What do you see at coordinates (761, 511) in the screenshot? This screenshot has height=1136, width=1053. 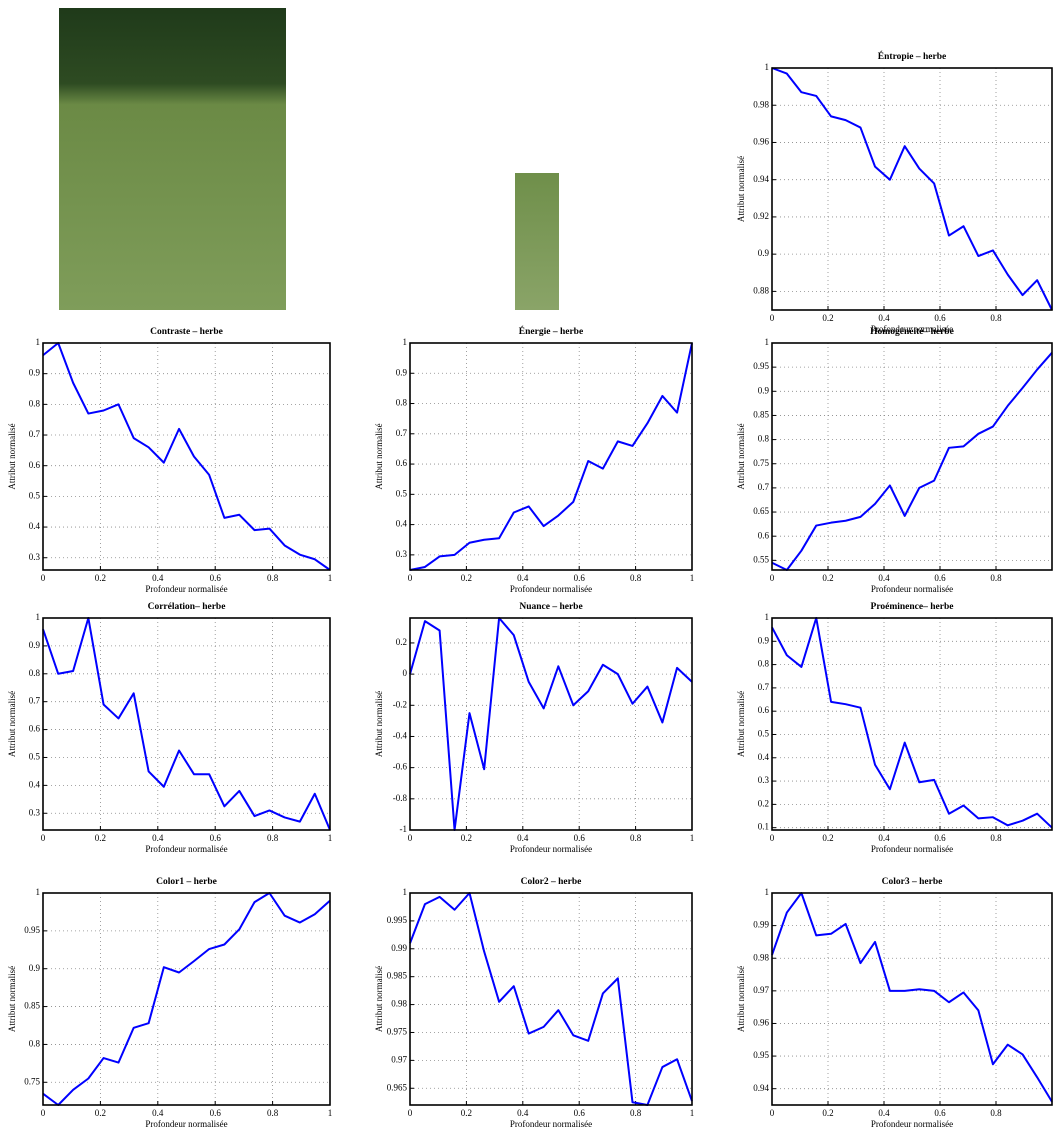 I see `y-tick-label: 0.65` at bounding box center [761, 511].